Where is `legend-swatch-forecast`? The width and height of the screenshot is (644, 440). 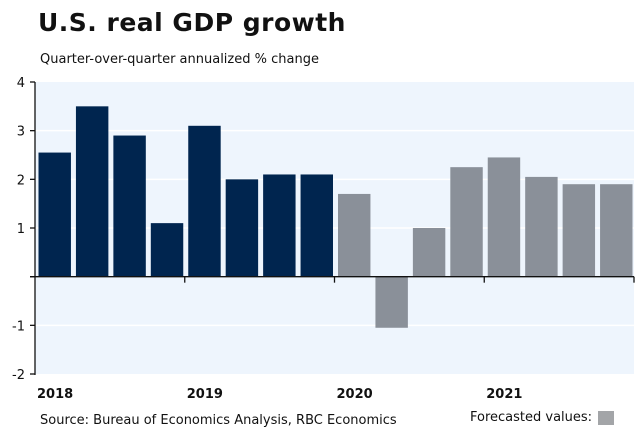
legend-swatch-forecast is located at coordinates (606, 417).